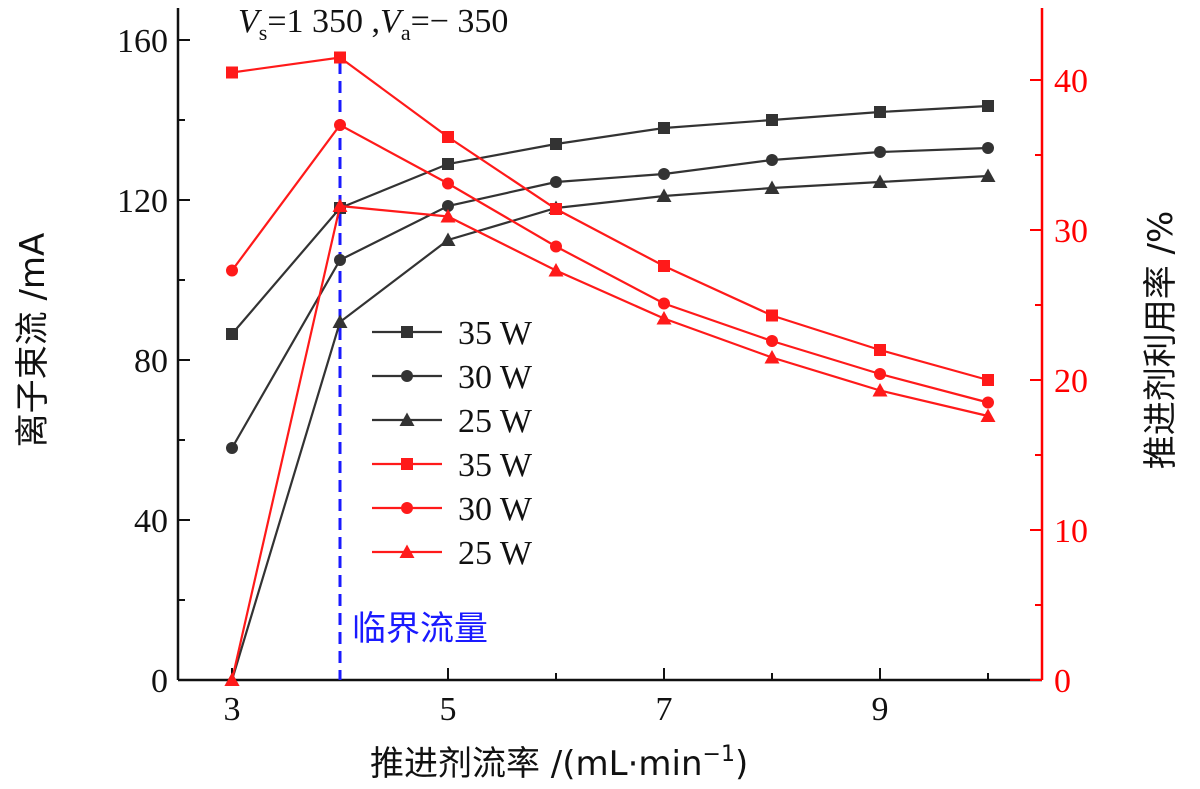  Describe the element at coordinates (460, 21) in the screenshot. I see `va-value: =− 350` at that location.